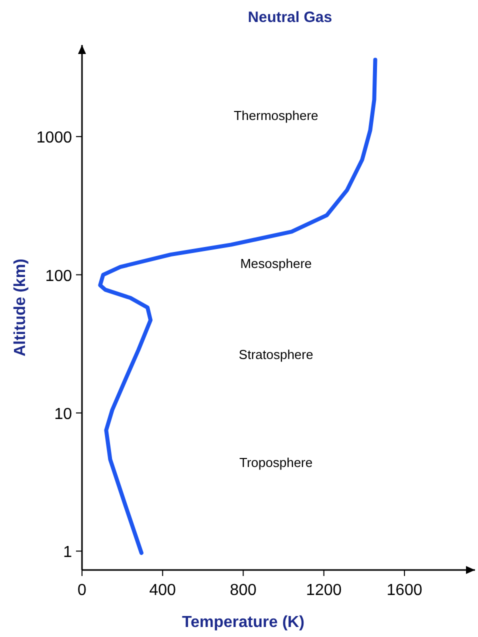  I want to click on annotation: Troposphere, so click(276, 462).